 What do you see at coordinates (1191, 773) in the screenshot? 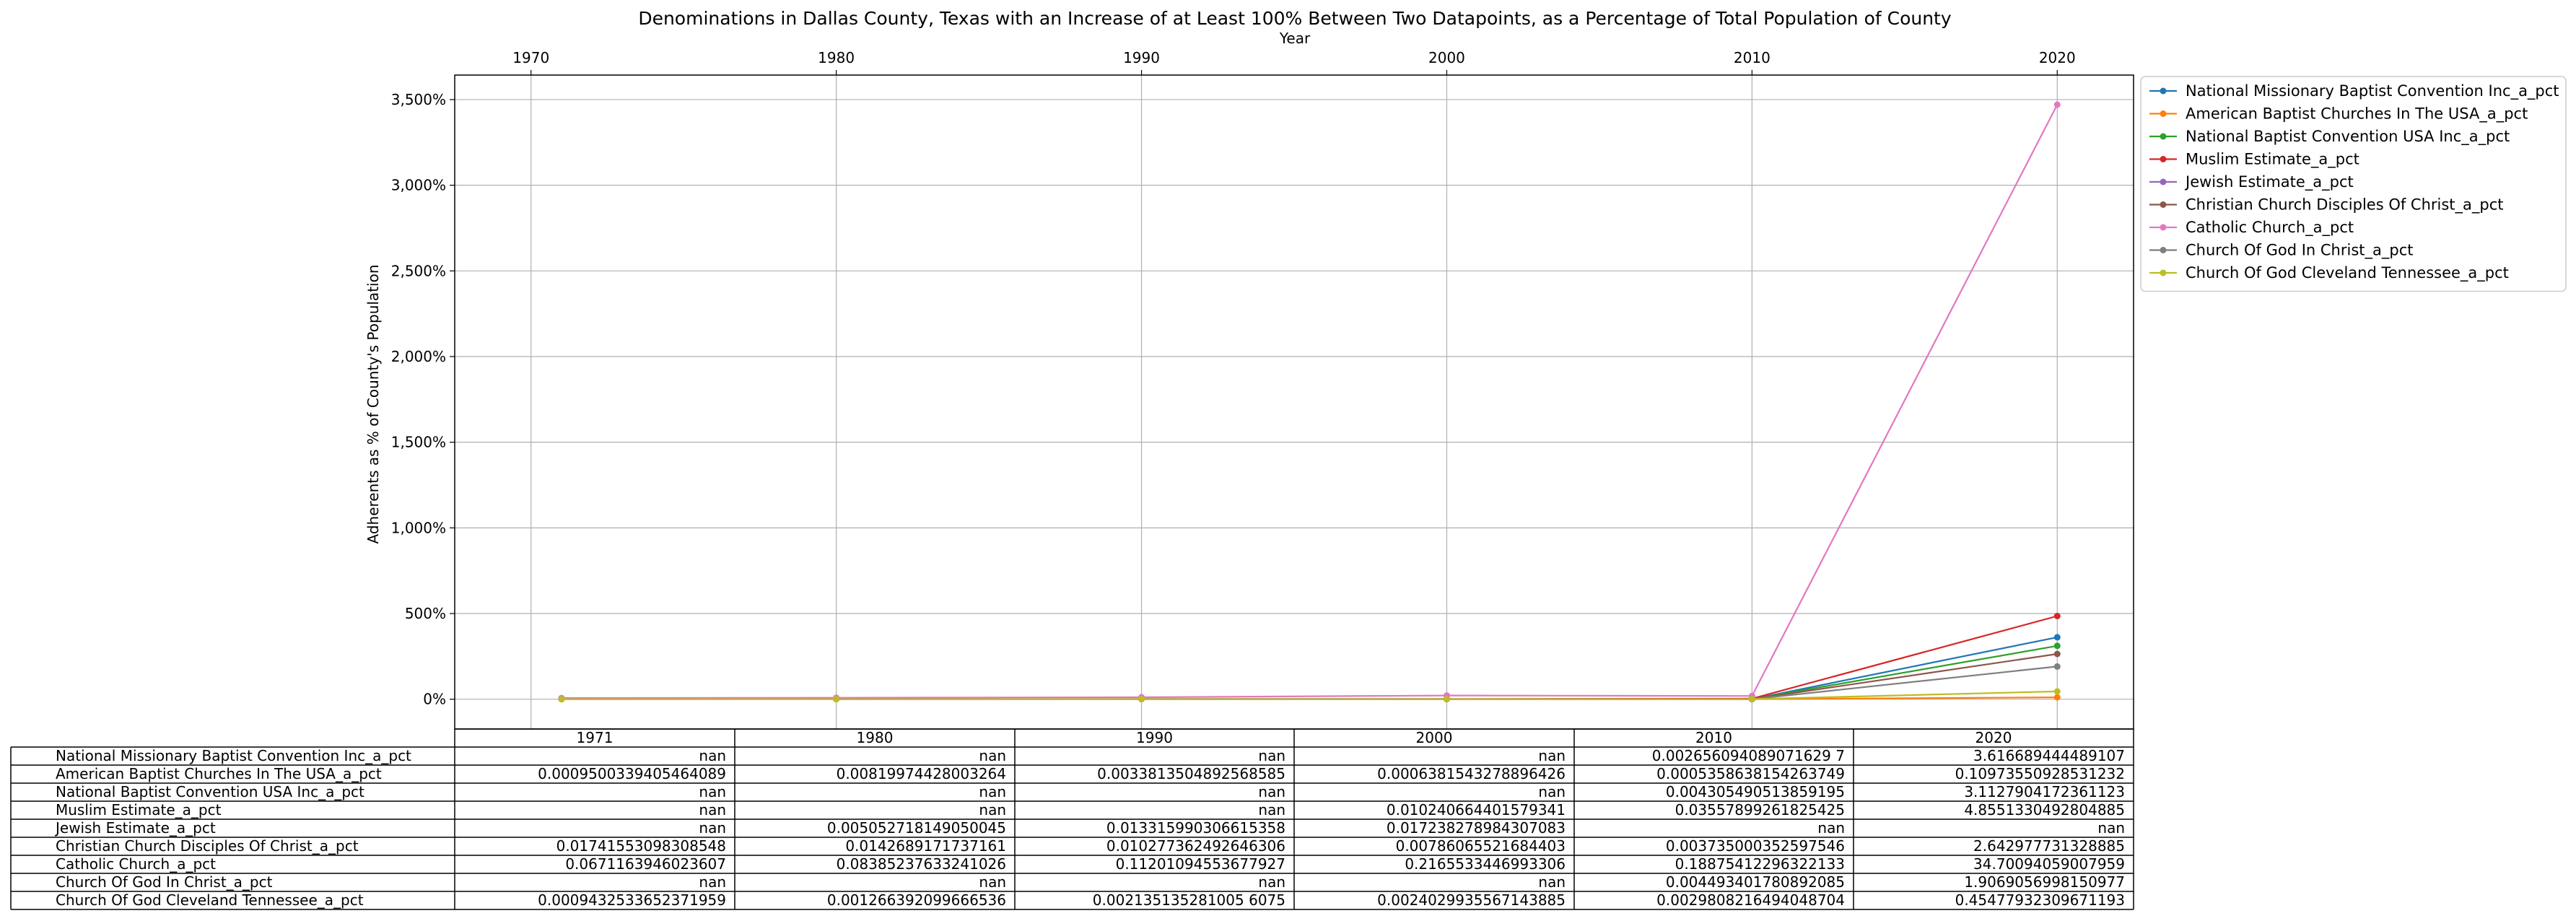
I see `table-cell: 0.0033813504892568585` at bounding box center [1191, 773].